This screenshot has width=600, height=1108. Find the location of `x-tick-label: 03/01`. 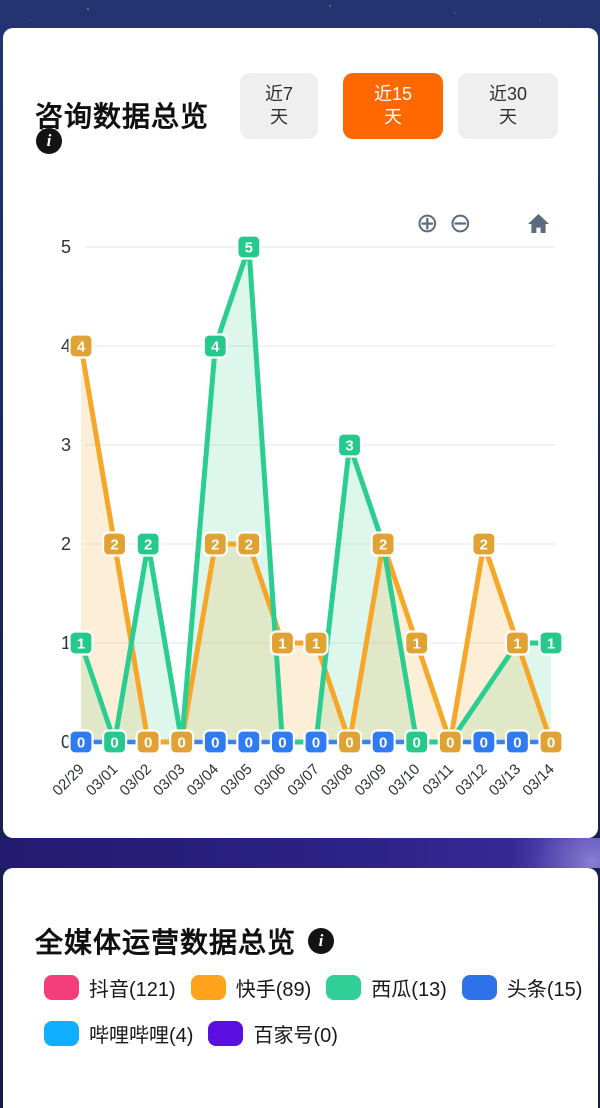

x-tick-label: 03/01 is located at coordinates (102, 780).